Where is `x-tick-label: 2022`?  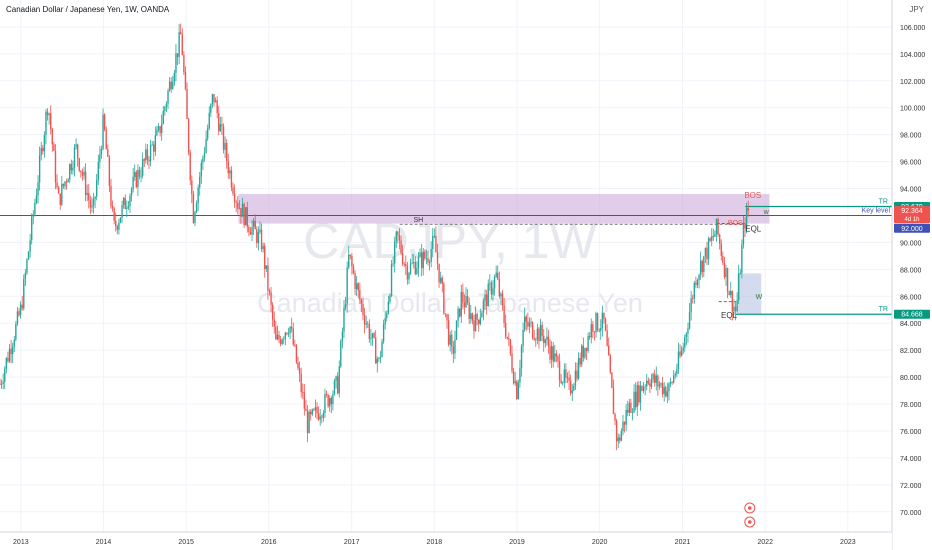 x-tick-label: 2022 is located at coordinates (765, 542).